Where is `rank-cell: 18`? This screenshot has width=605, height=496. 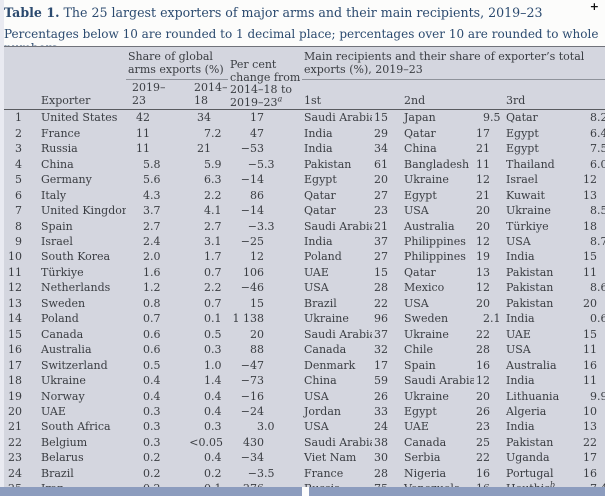
rank-cell: 18 is located at coordinates (15, 381).